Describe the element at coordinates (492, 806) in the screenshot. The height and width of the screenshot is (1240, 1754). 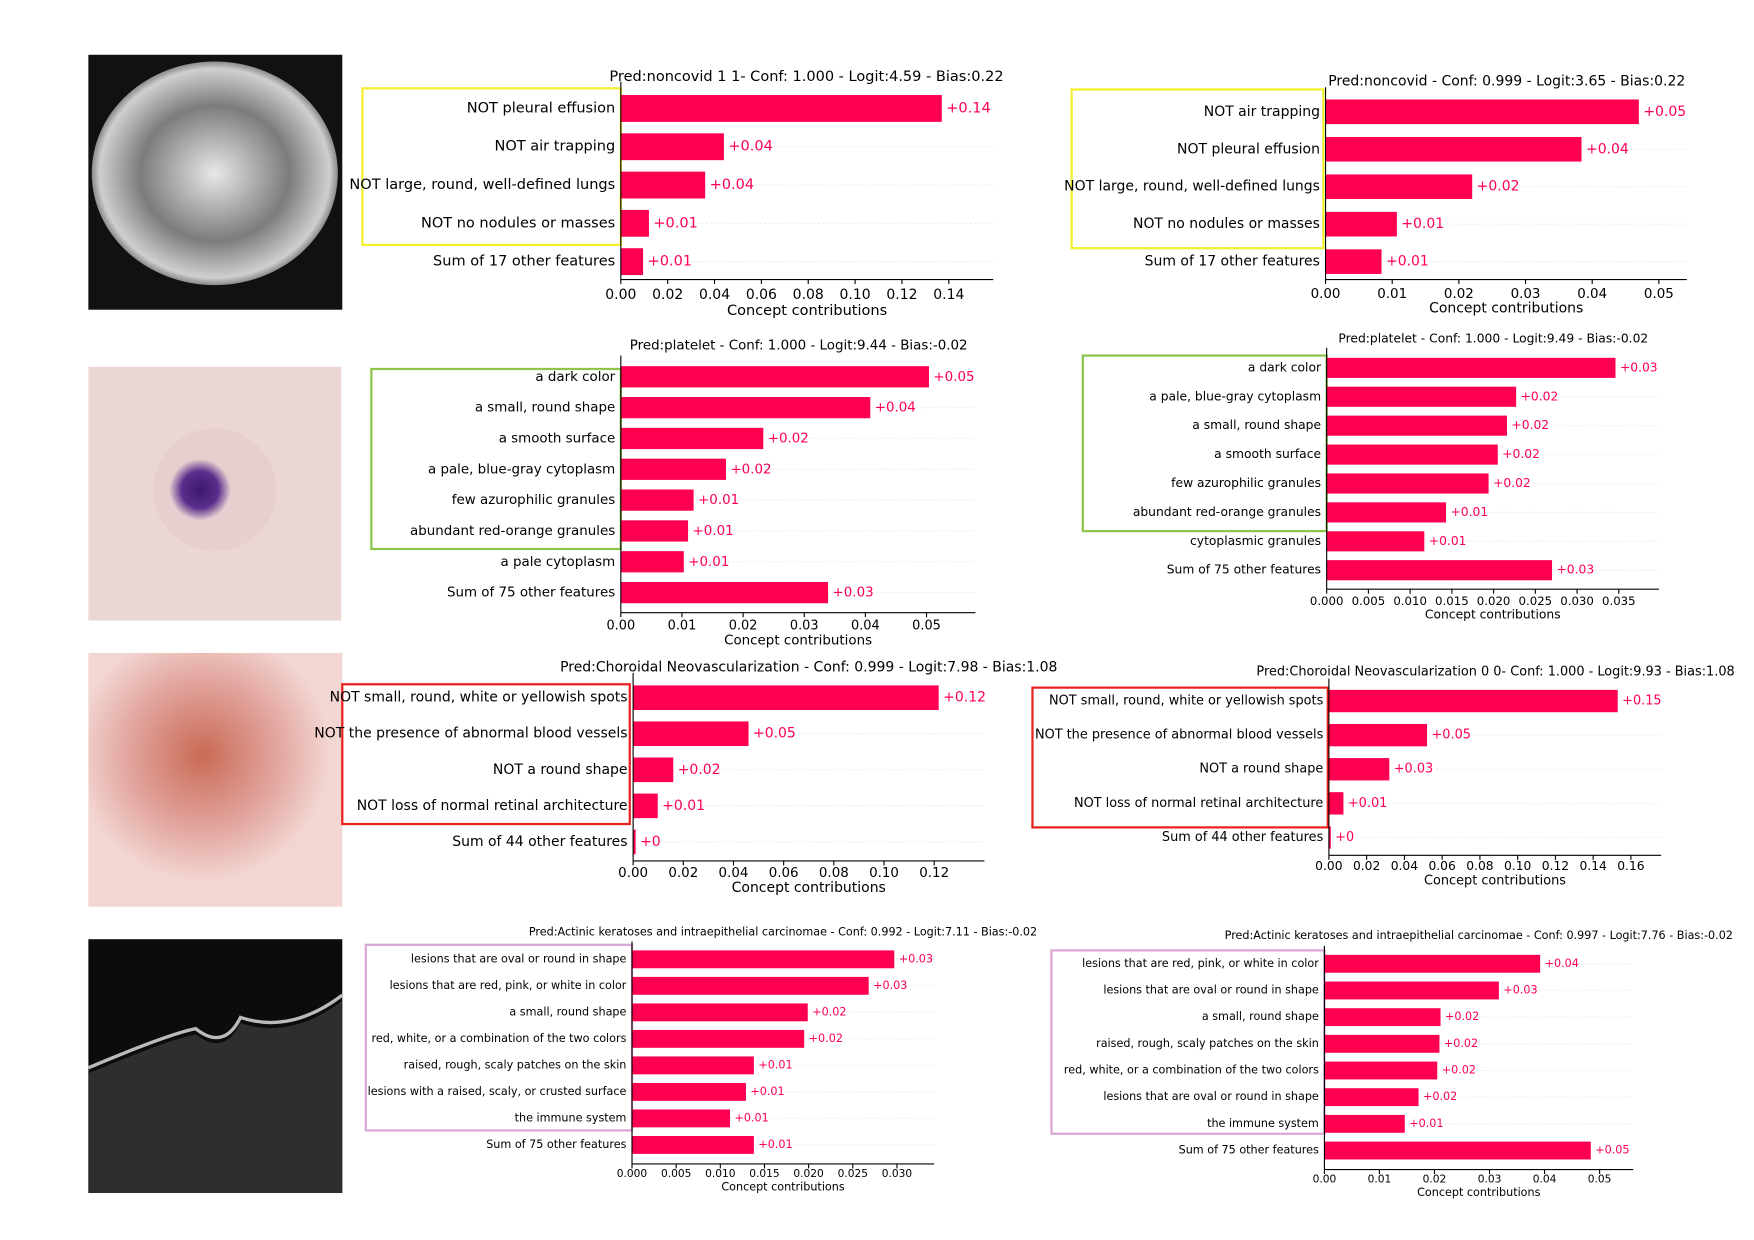
I see `category-label: NOT loss of normal retinal architecture` at that location.